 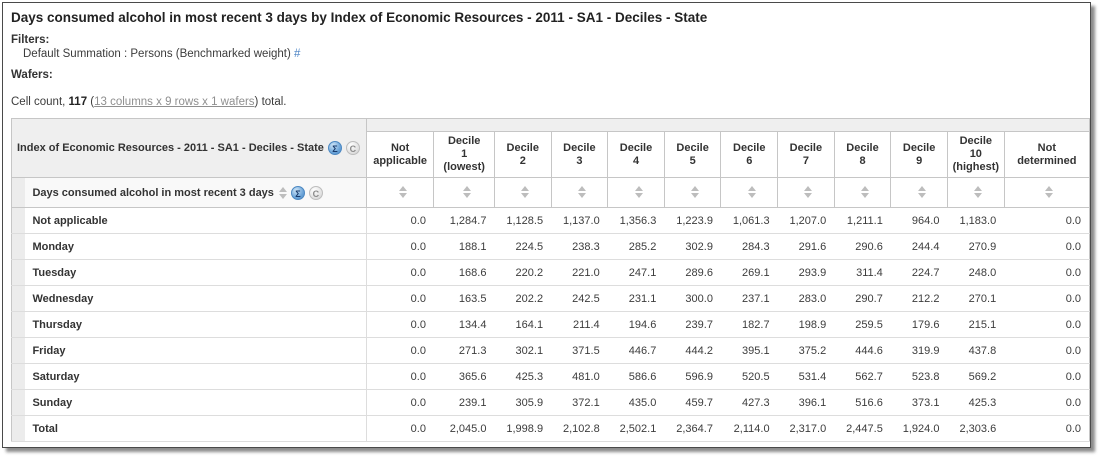 I want to click on filters-label: Filters:, so click(x=30, y=40).